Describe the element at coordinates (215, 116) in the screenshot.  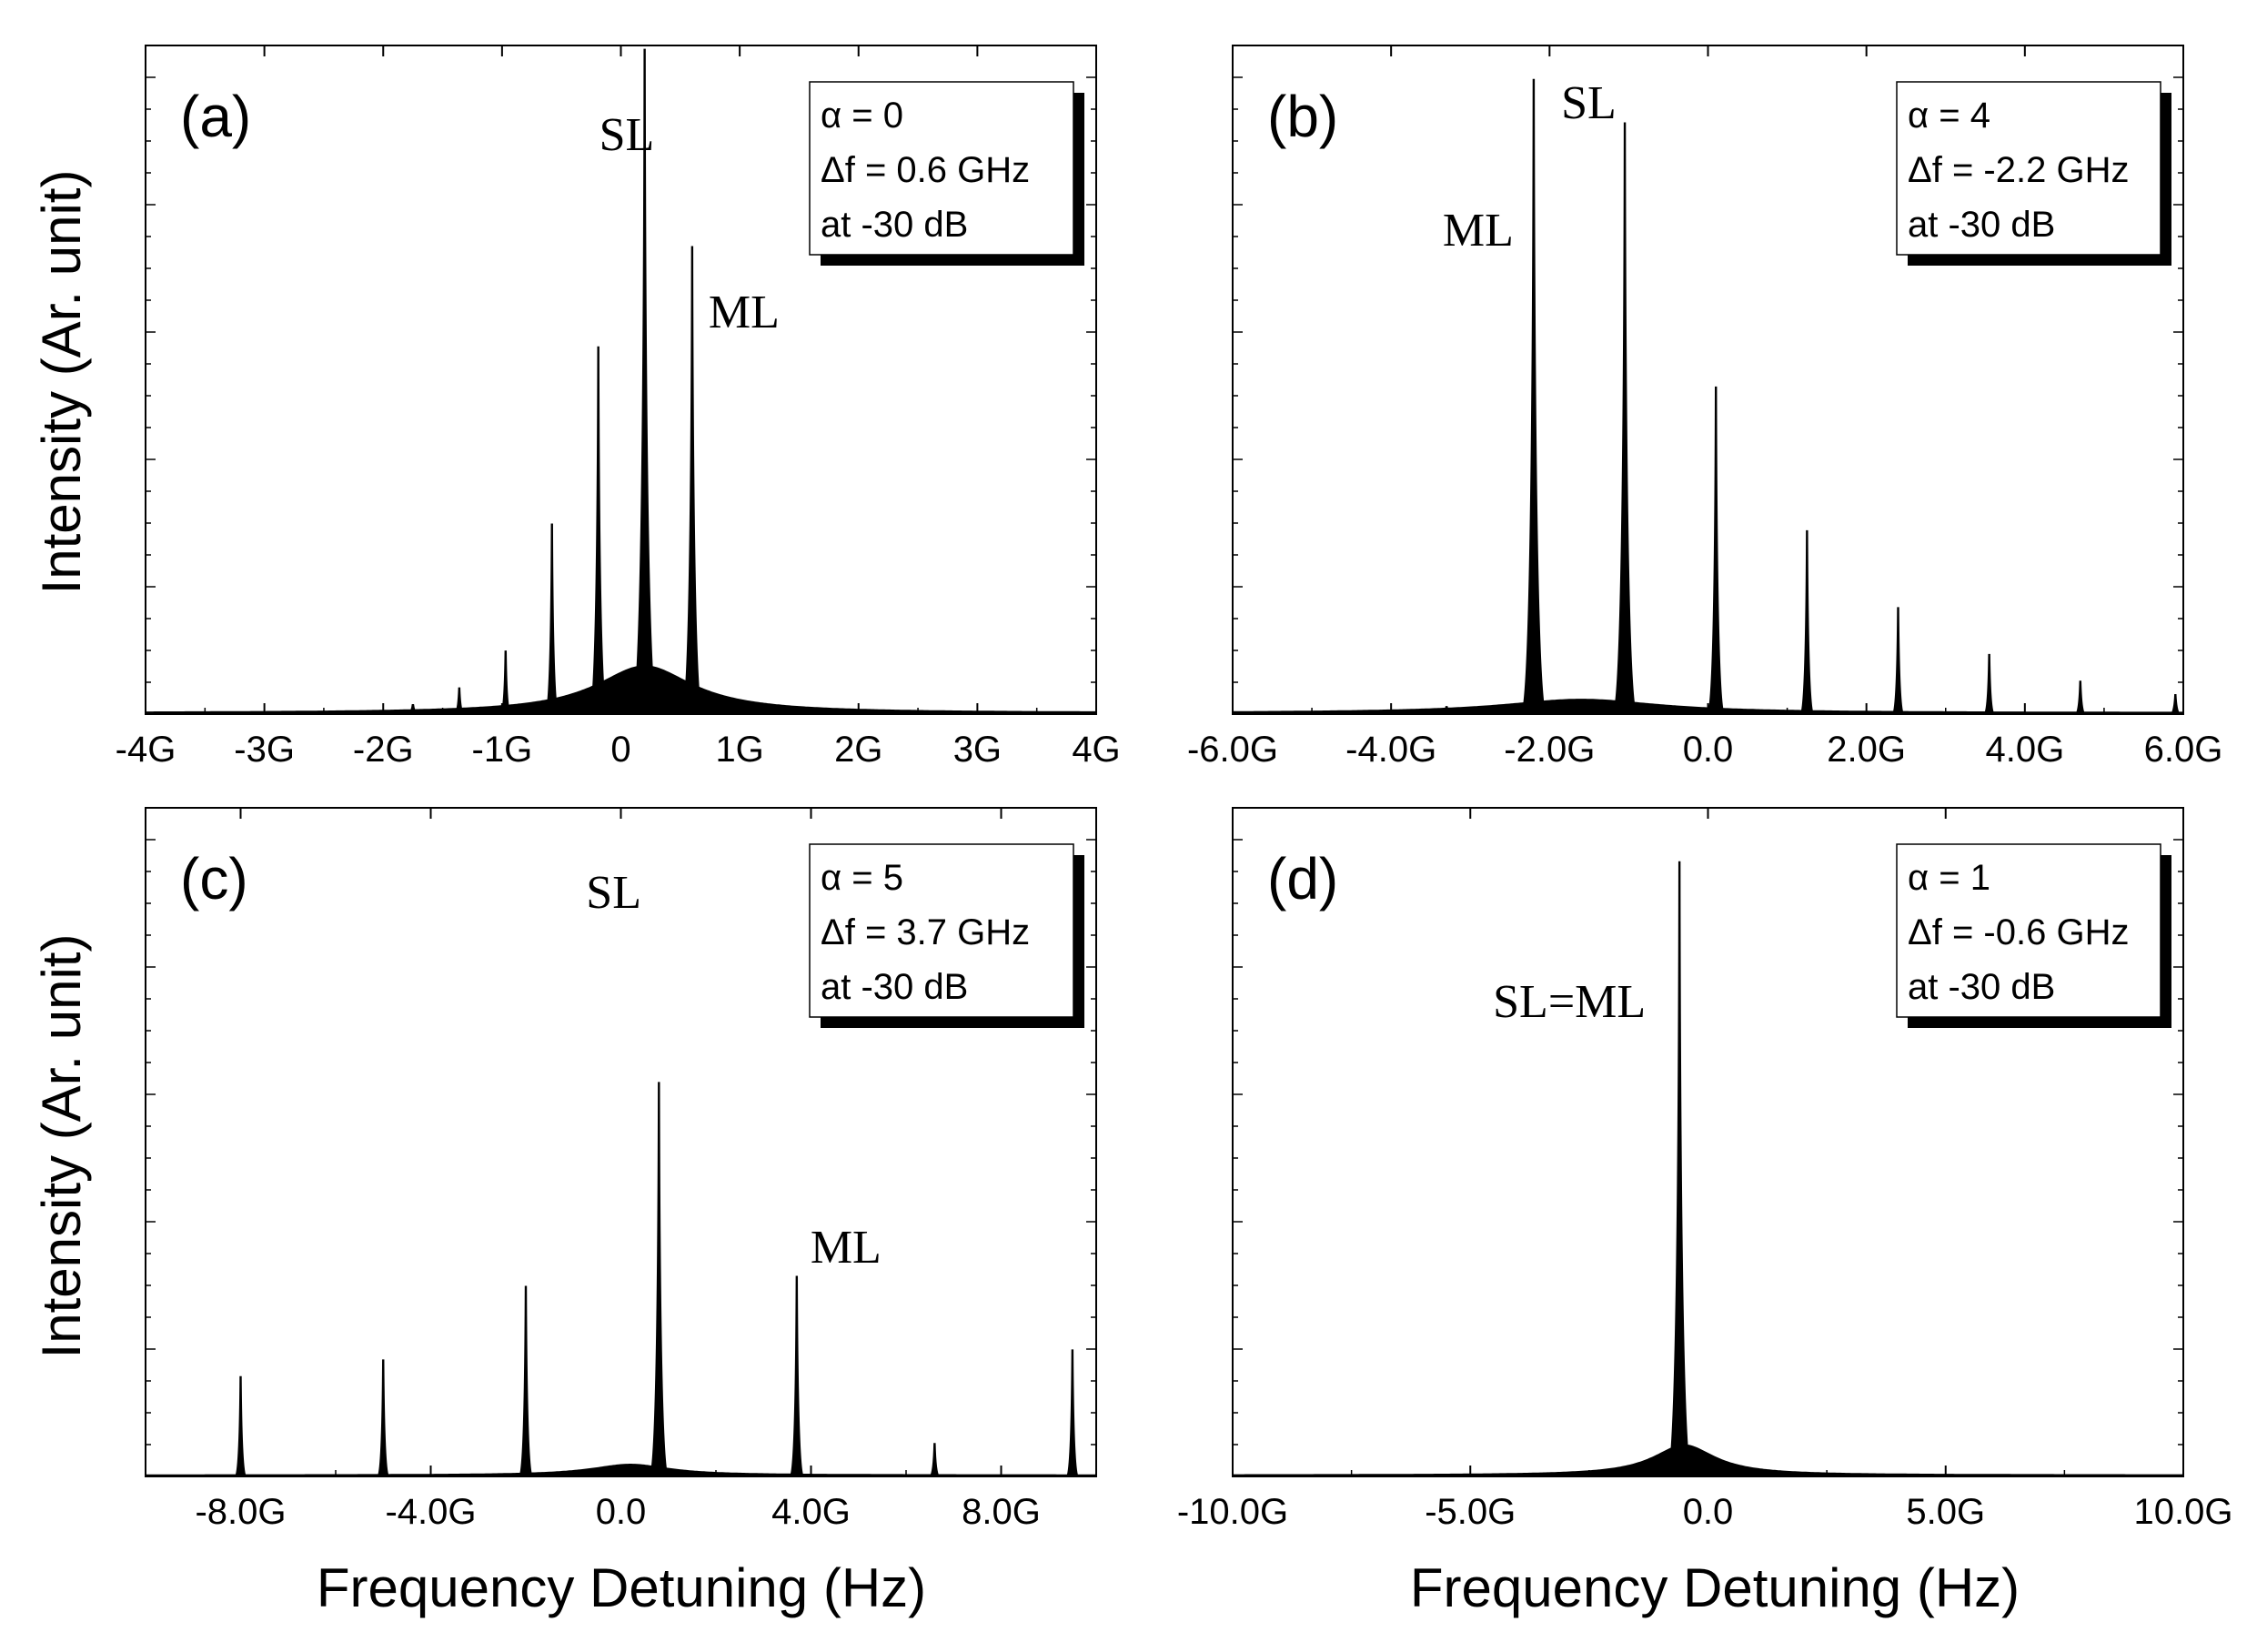
I see `panel-label: (a)` at that location.